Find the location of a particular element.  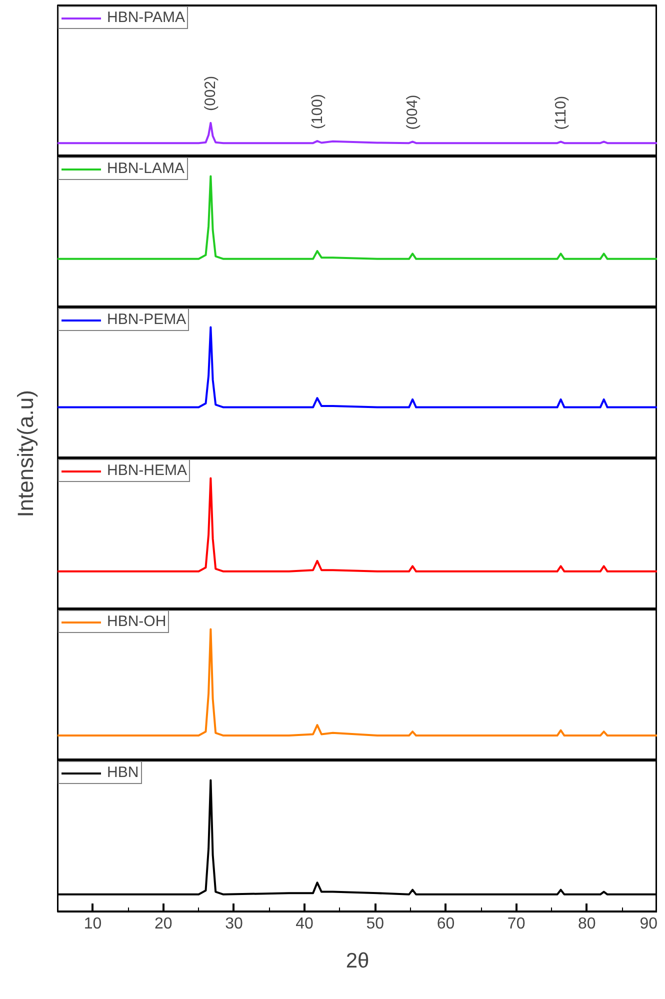

annotation: (004) is located at coordinates (413, 112).